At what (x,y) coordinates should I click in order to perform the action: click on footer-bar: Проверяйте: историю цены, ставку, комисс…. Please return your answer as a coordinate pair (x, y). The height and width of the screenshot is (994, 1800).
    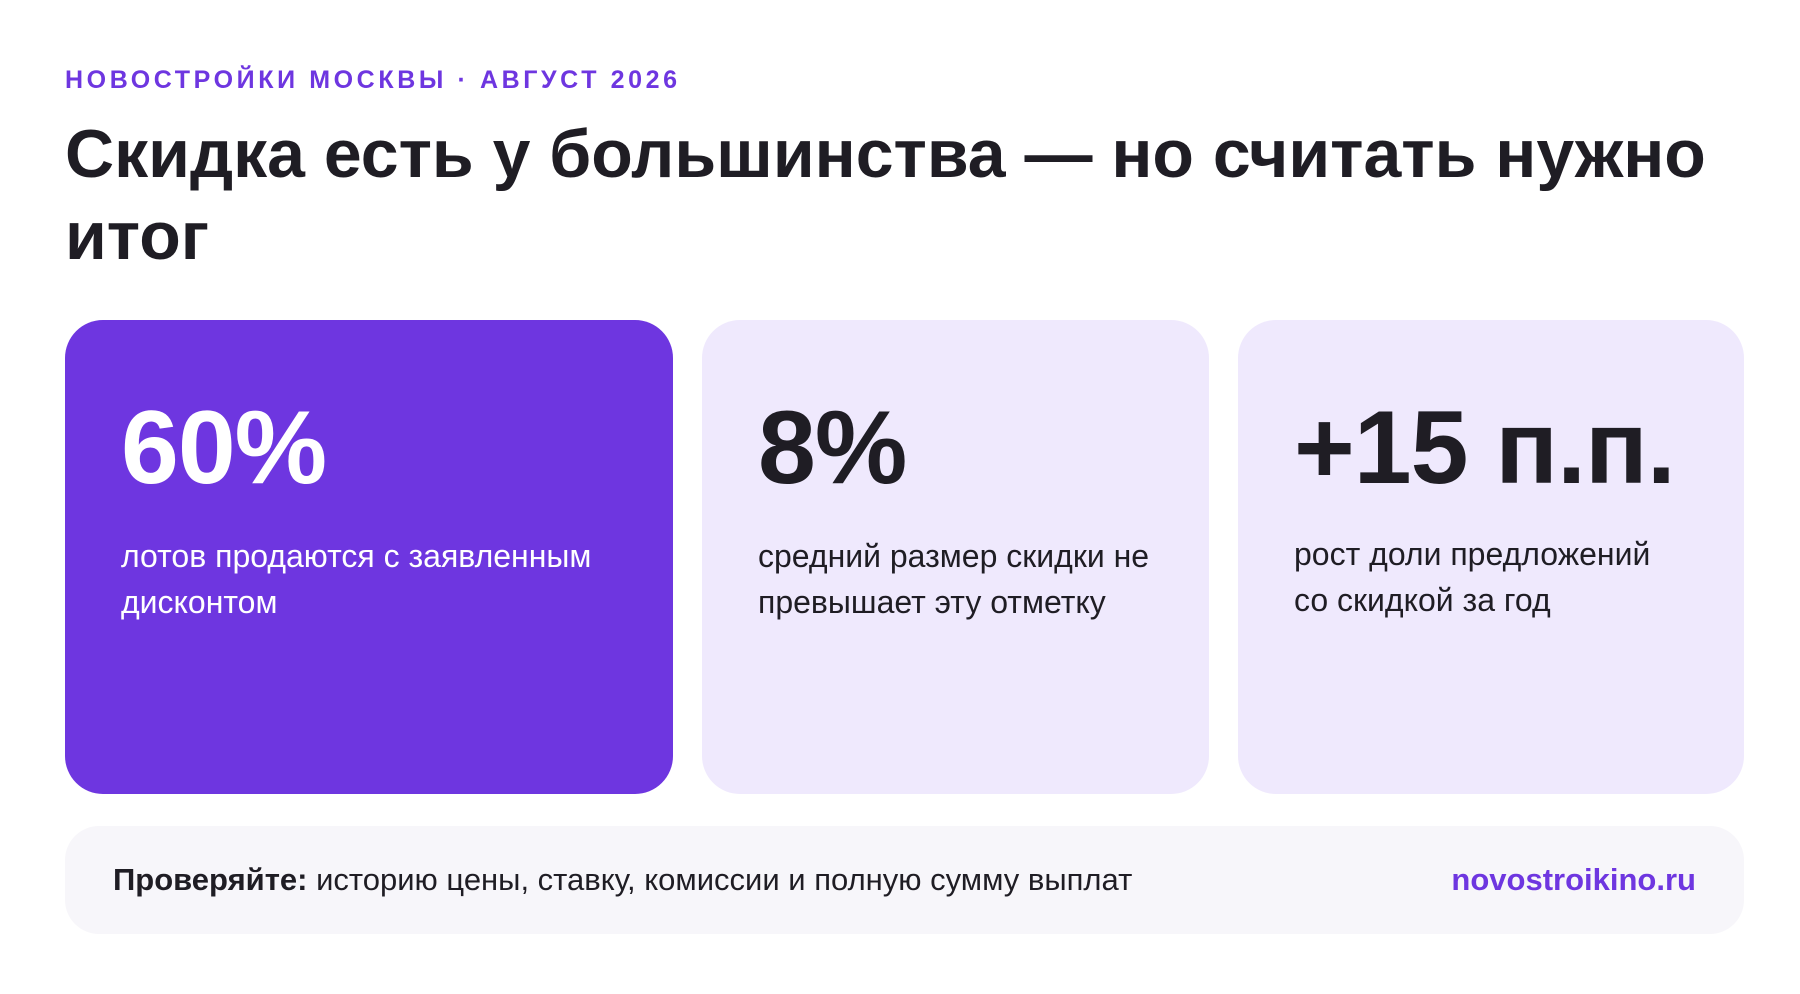
    Looking at the image, I should click on (904, 880).